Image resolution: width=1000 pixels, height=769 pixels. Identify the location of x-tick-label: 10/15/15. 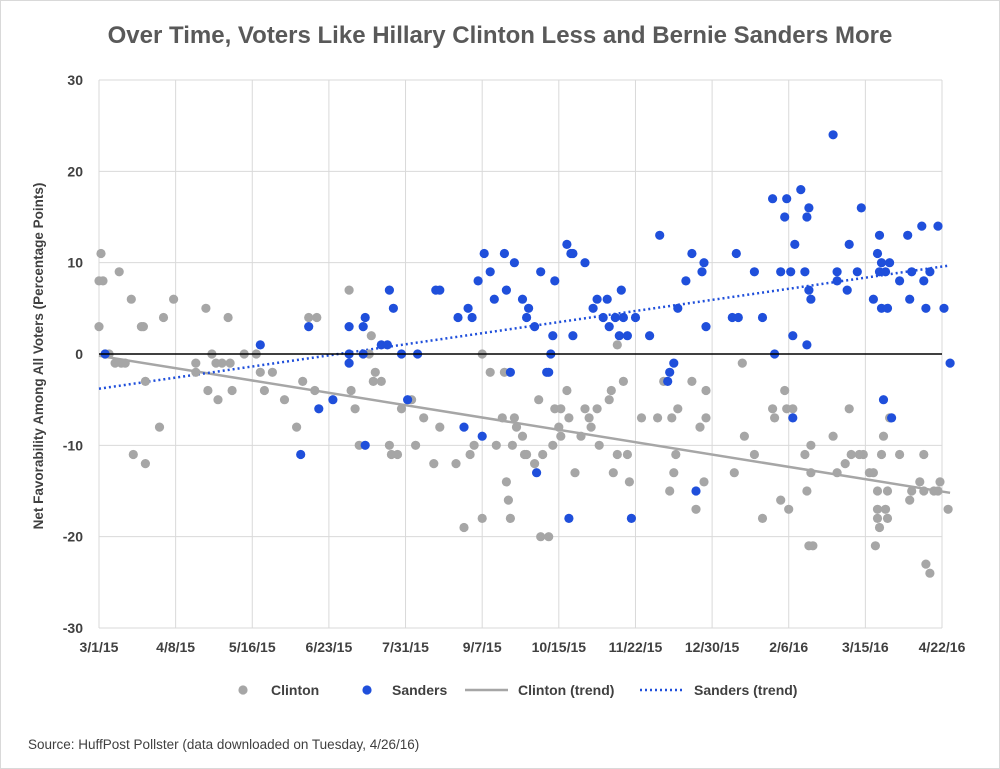
(559, 647).